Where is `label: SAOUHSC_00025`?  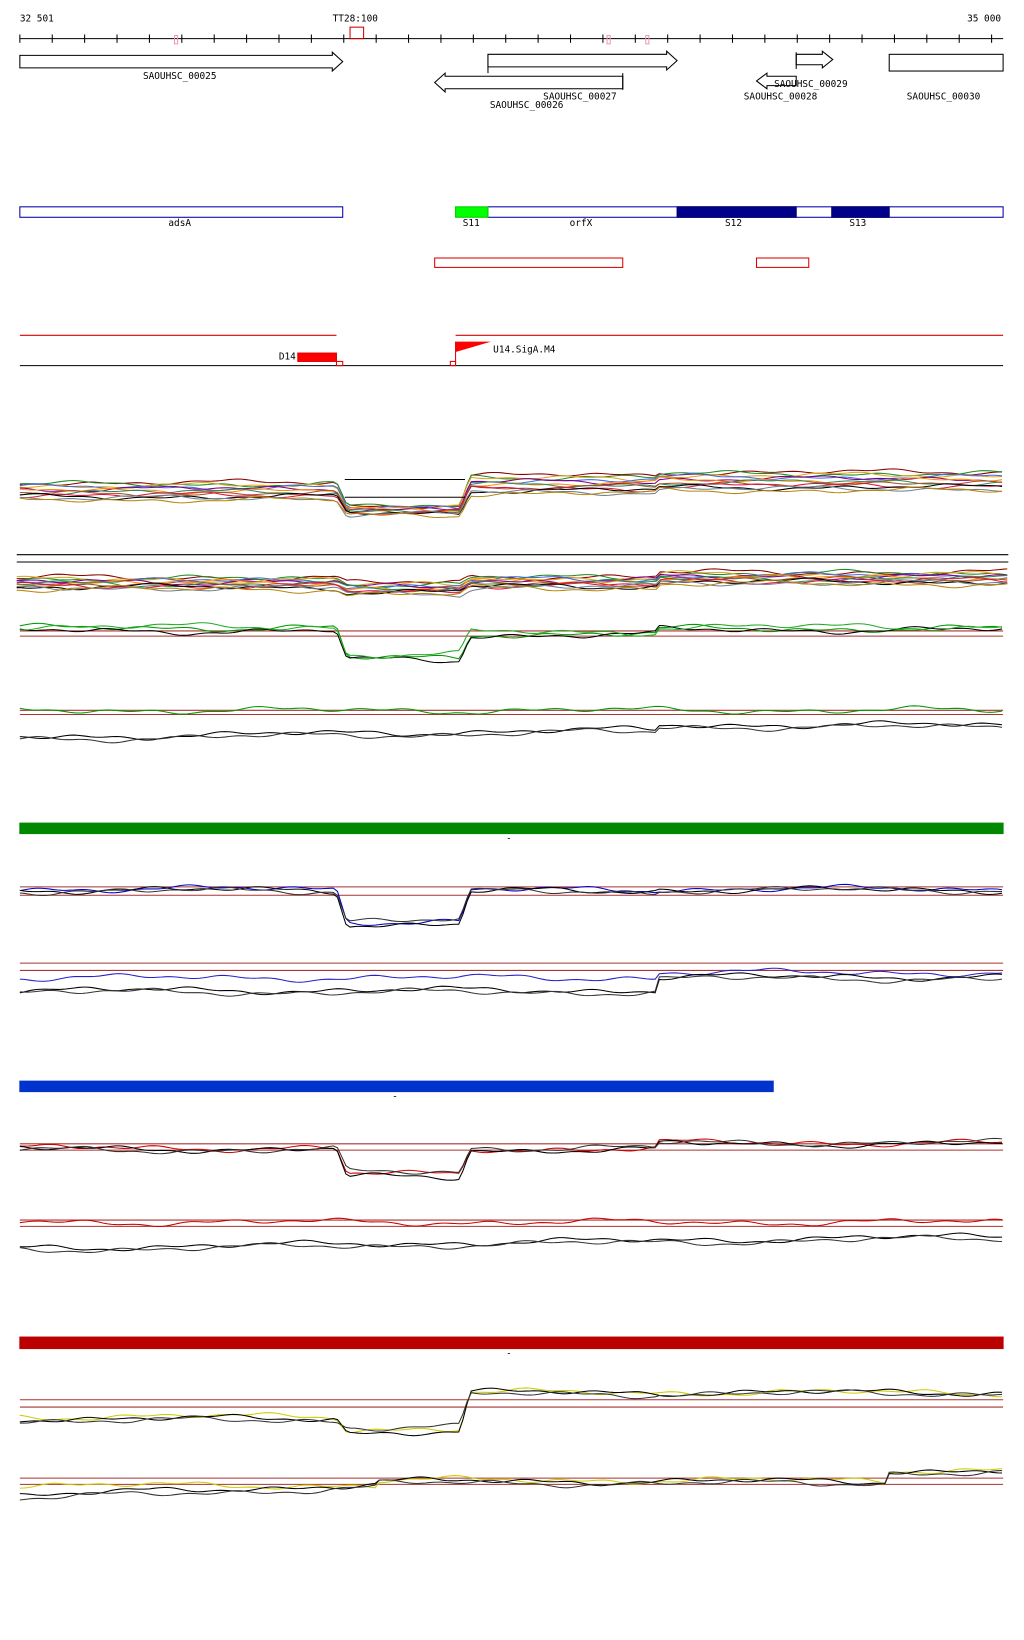 label: SAOUHSC_00025 is located at coordinates (180, 76).